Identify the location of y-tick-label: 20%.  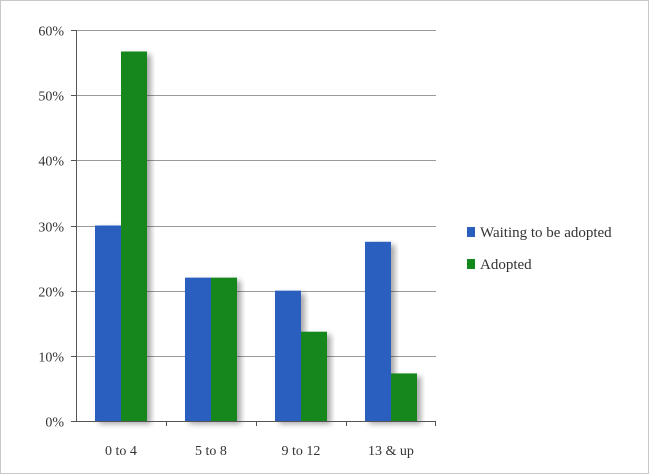
(51, 293).